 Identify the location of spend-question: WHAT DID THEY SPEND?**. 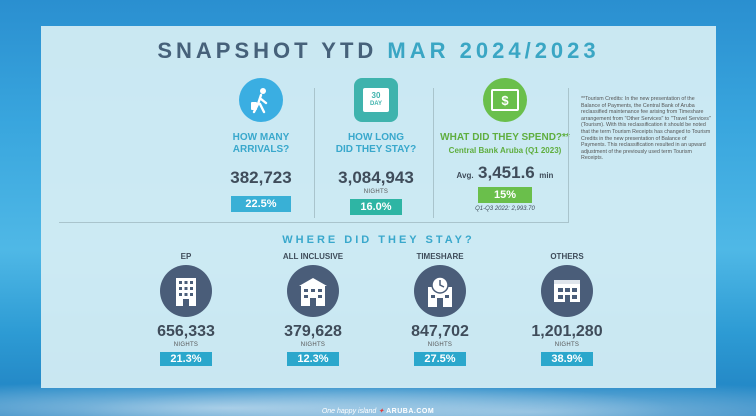
(505, 137).